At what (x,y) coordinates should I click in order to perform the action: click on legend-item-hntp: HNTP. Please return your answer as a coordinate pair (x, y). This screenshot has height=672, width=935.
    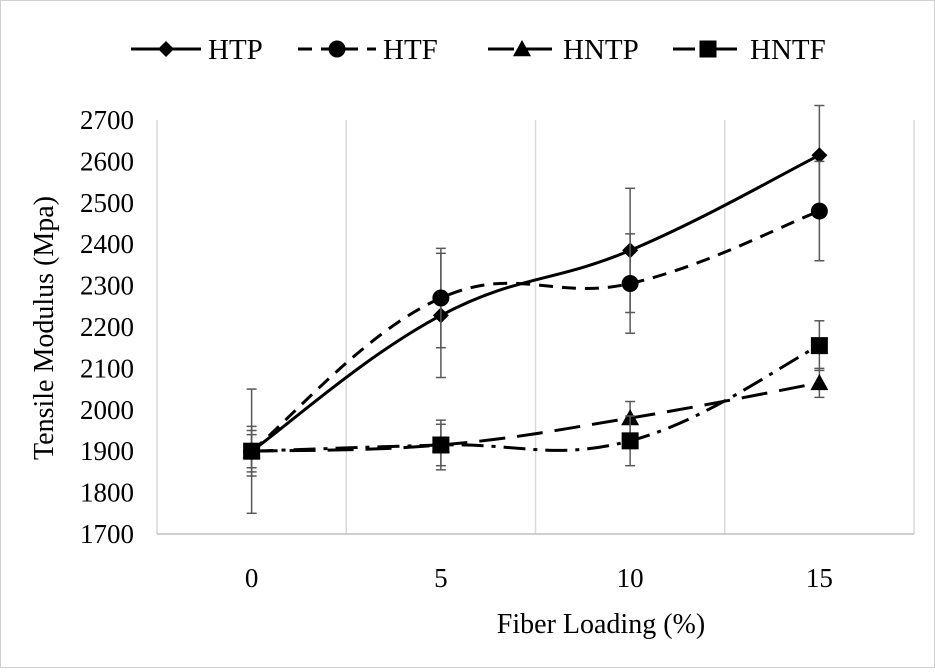
    Looking at the image, I should click on (563, 50).